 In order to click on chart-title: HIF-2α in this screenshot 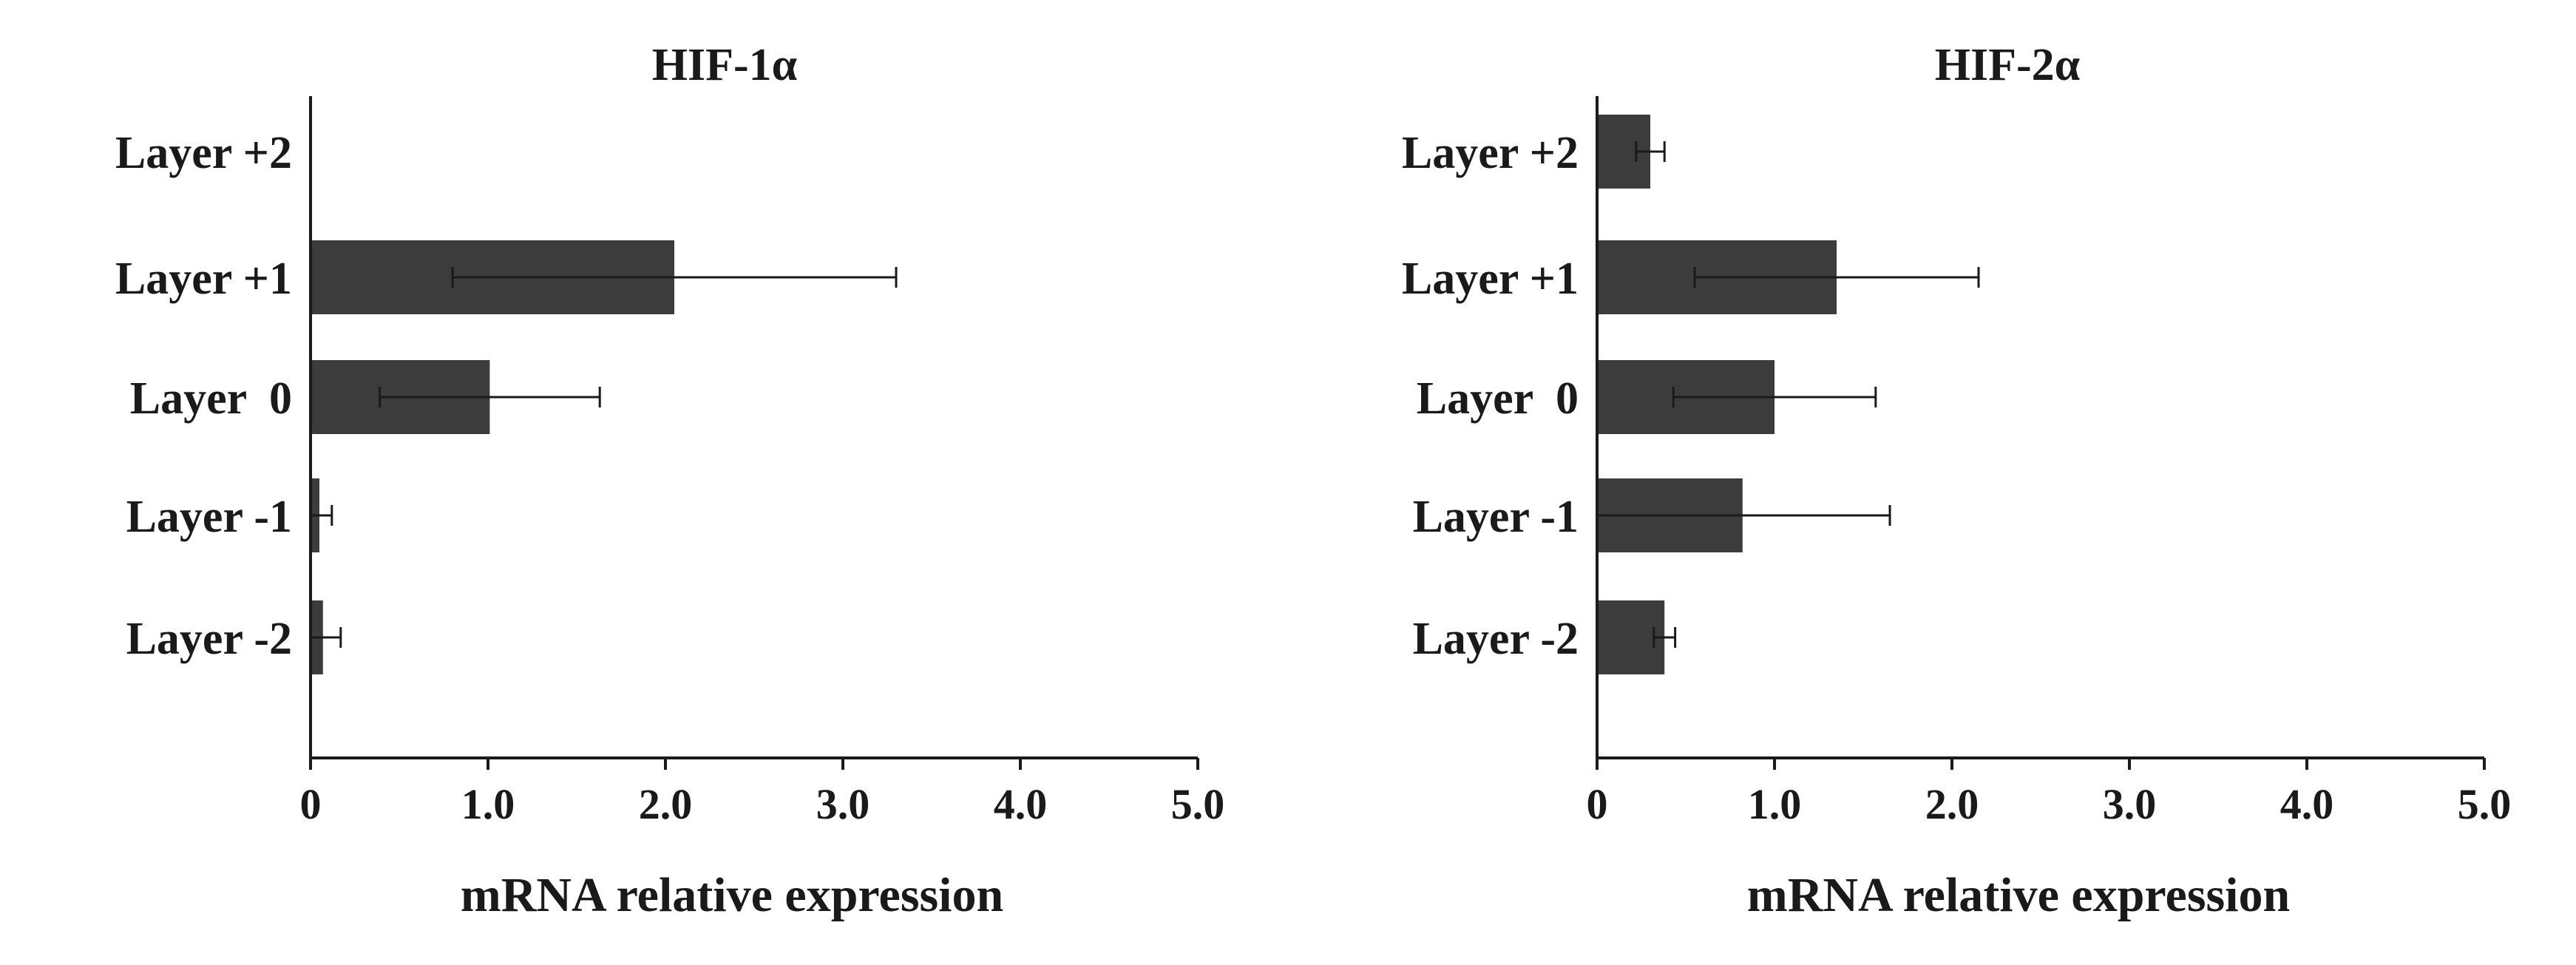, I will do `click(2007, 65)`.